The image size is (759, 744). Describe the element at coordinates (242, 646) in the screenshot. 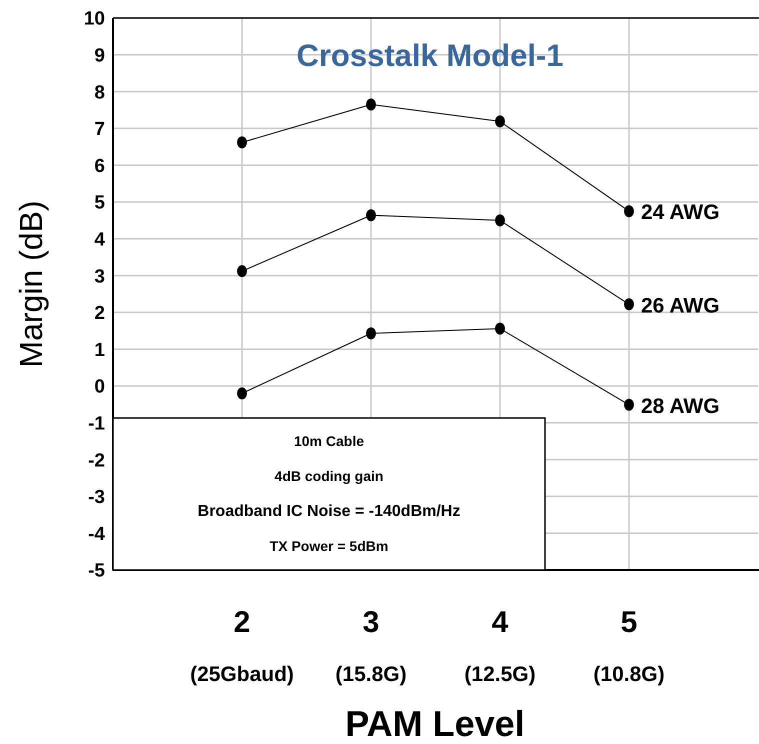

I see `x-tick-label: 2 (25Gbaud)` at that location.